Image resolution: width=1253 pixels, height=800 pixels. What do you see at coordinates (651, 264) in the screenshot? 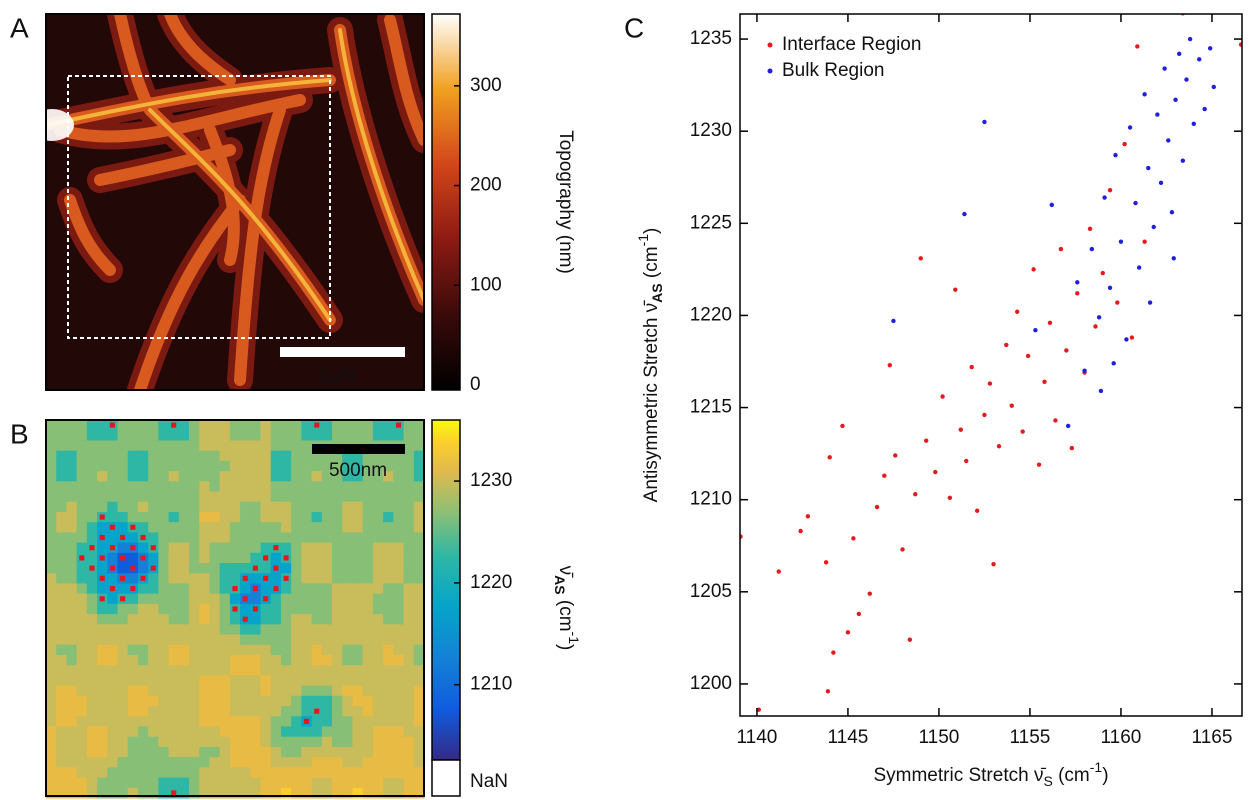
I see `label-part: (cm` at bounding box center [651, 264].